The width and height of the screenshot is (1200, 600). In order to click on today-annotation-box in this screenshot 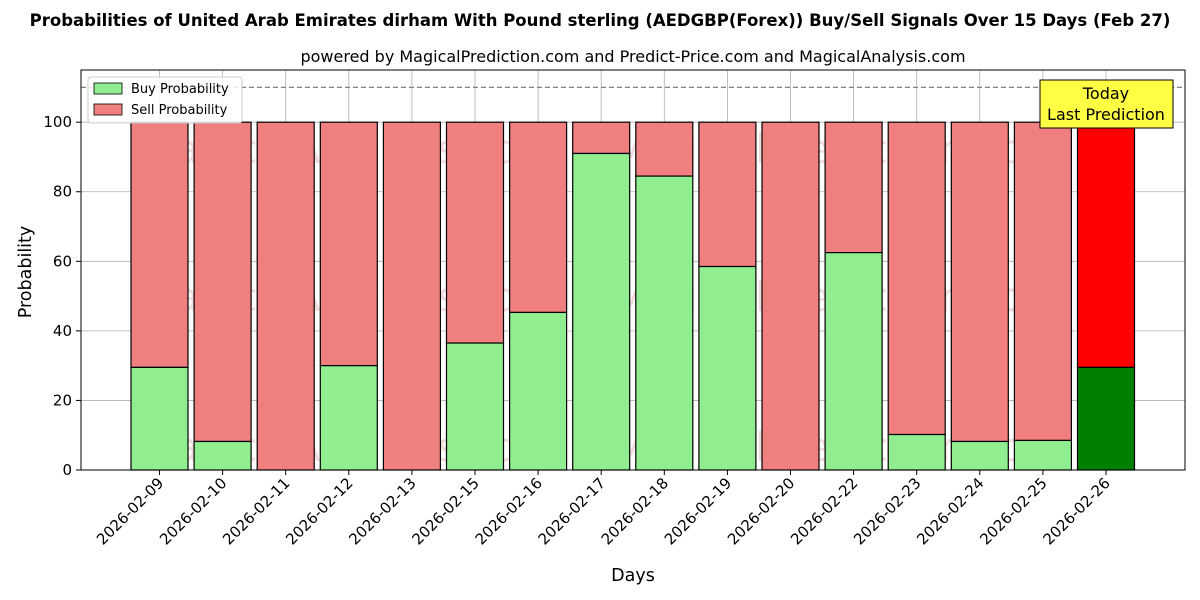, I will do `click(1106, 104)`.